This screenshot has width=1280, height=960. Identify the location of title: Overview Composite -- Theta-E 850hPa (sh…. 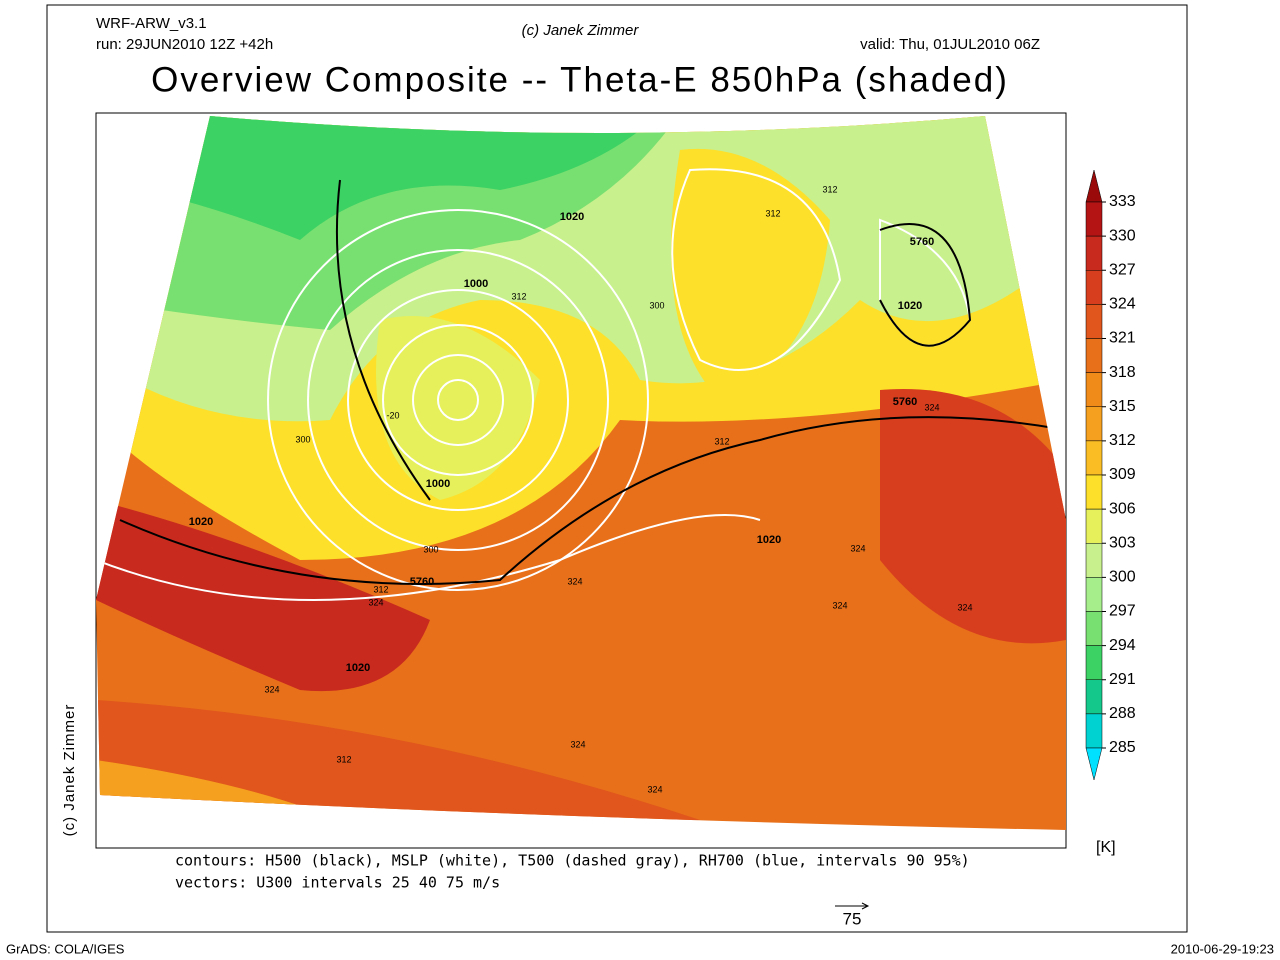
(580, 79).